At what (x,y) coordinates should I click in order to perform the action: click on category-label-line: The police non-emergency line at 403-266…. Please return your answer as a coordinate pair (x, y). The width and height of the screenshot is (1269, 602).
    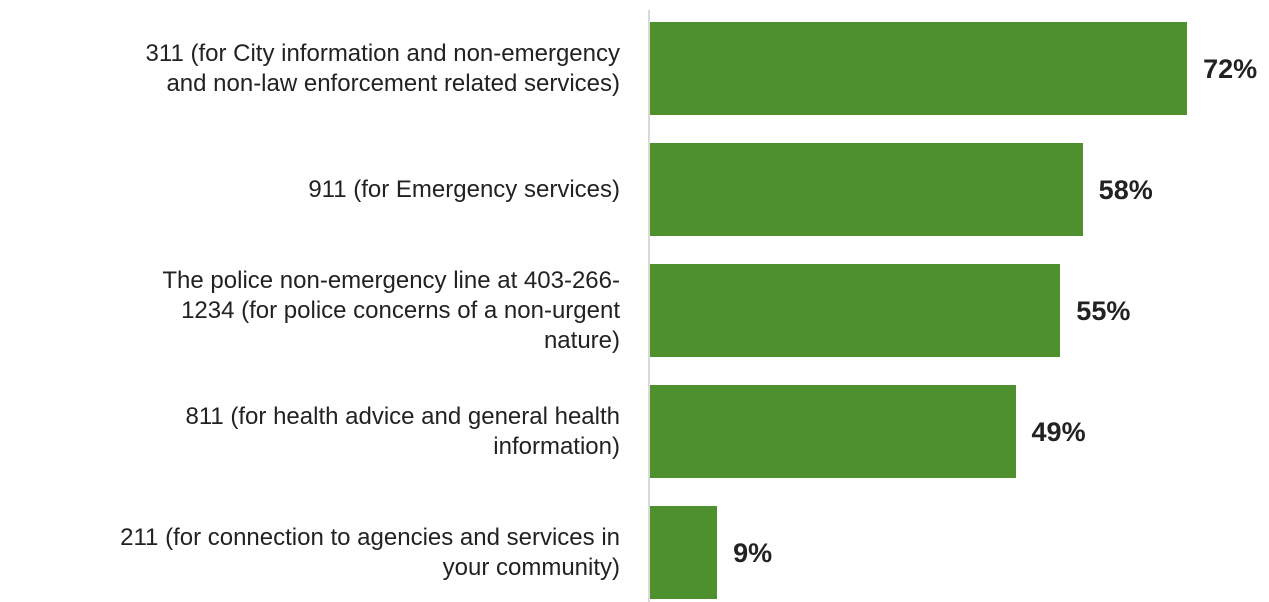
    Looking at the image, I should click on (391, 280).